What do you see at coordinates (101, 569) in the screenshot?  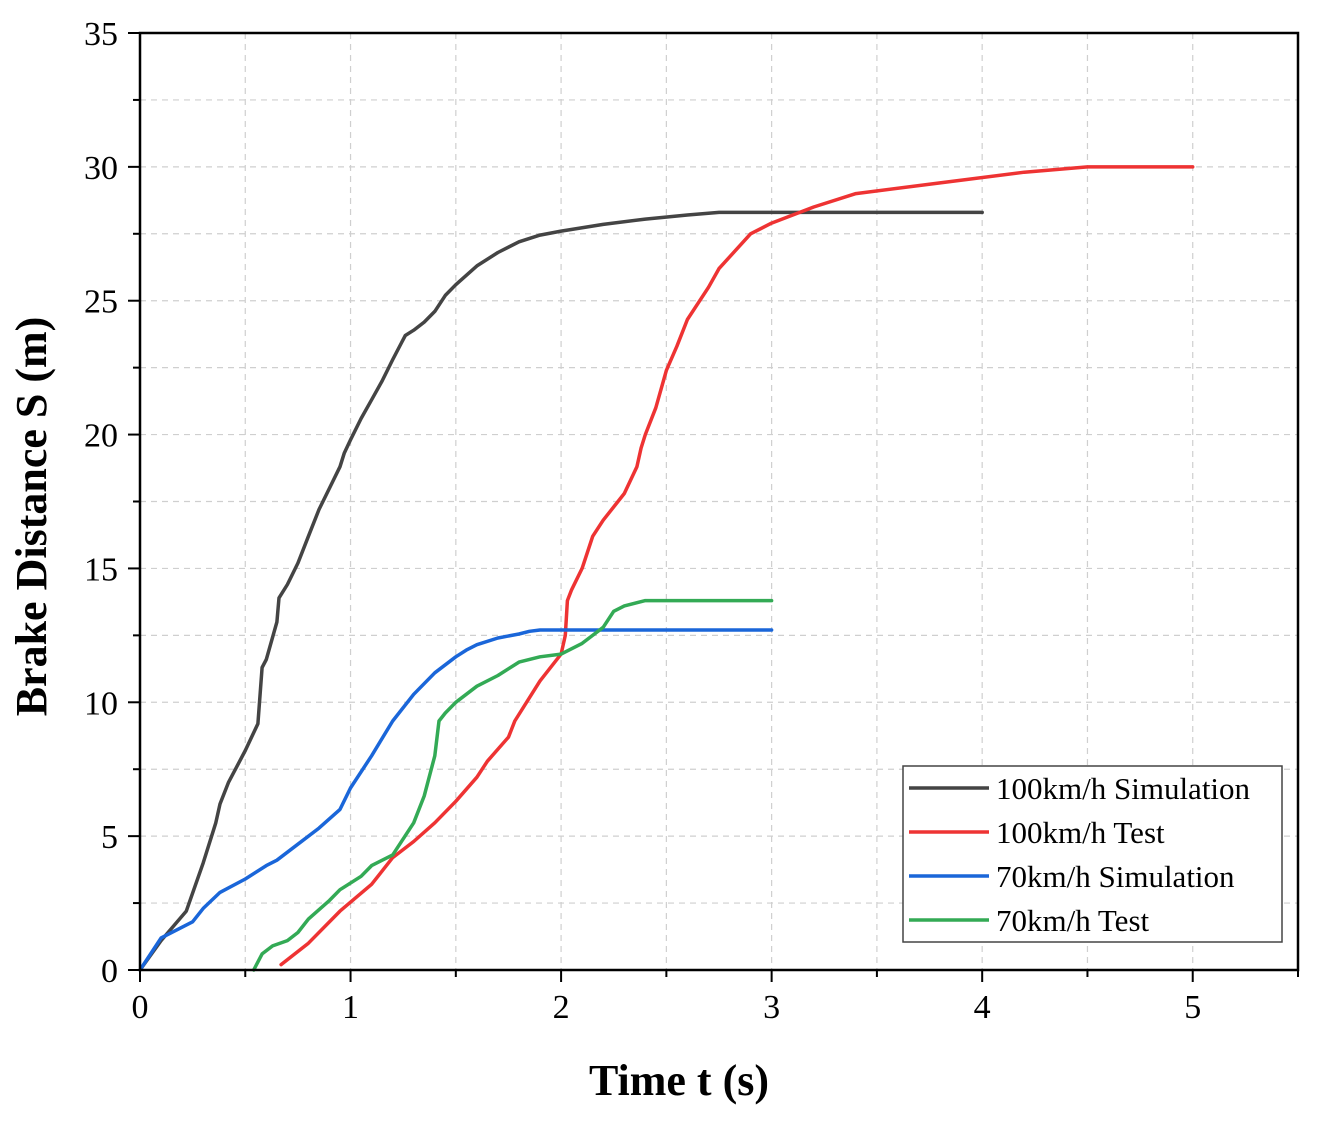 I see `y-tick-label: 15` at bounding box center [101, 569].